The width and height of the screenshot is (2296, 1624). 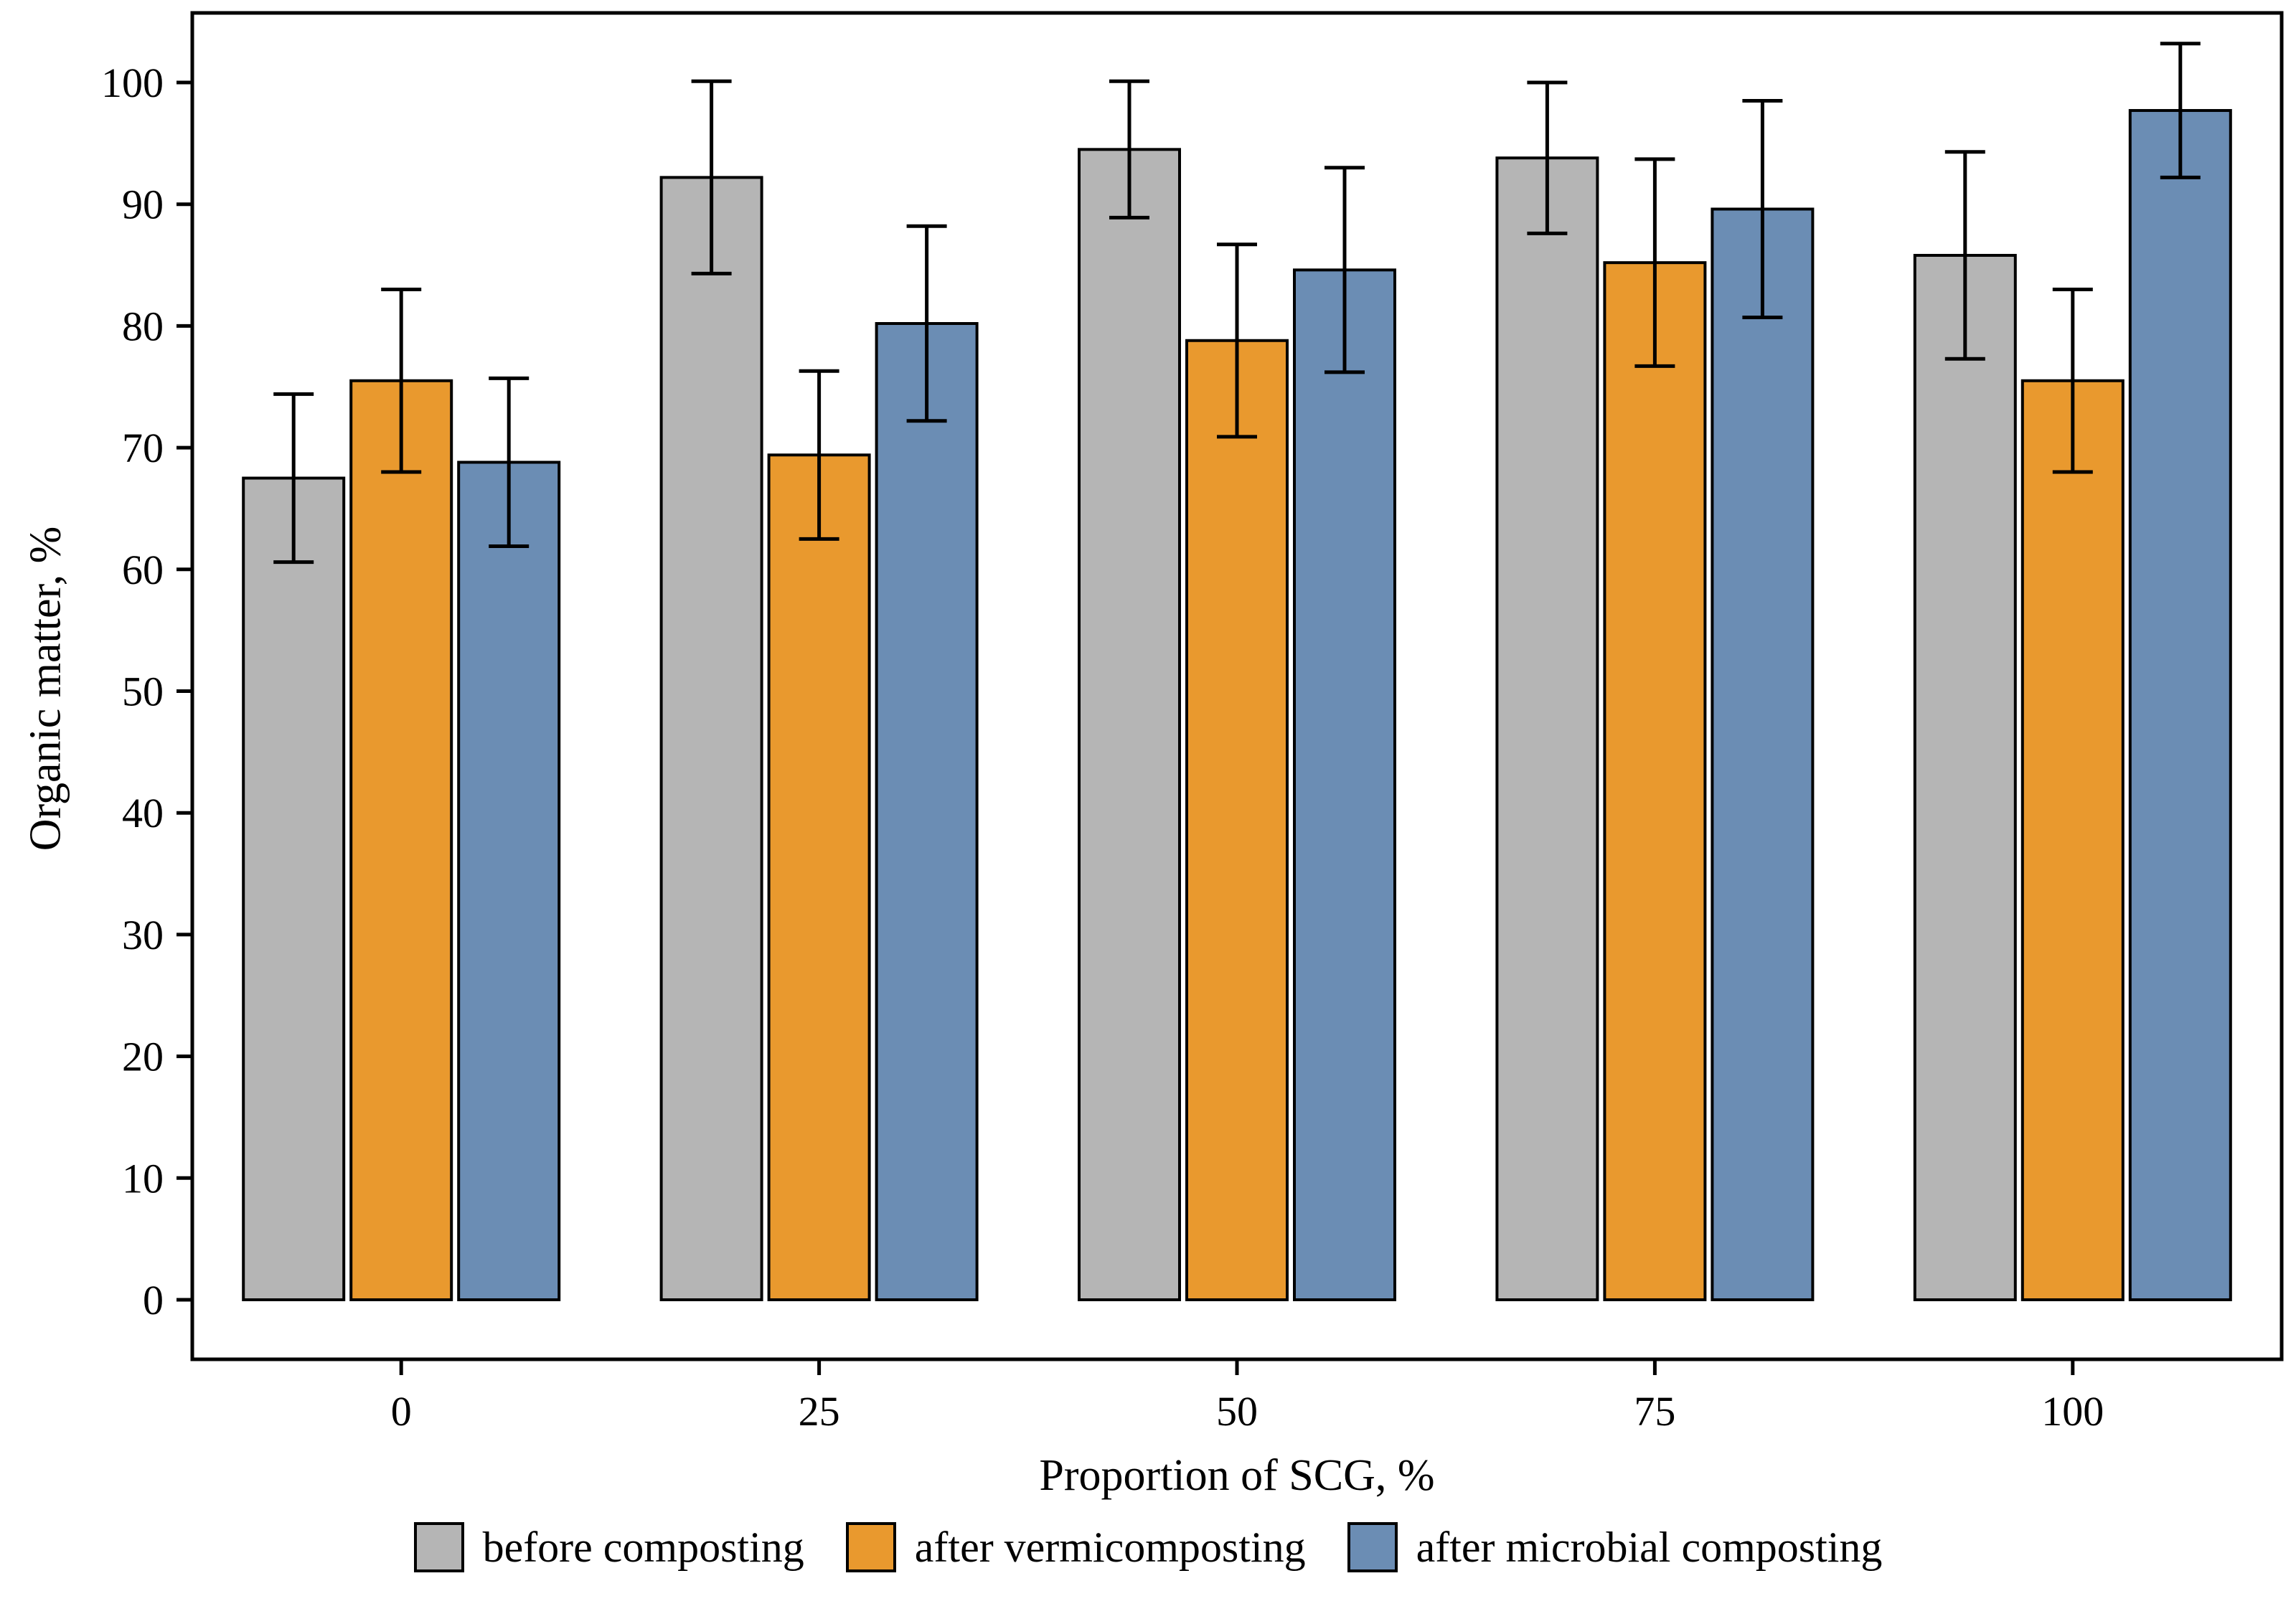 I want to click on legend-entry-after-vermicomposting: after vermicomposting, so click(x=1076, y=1547).